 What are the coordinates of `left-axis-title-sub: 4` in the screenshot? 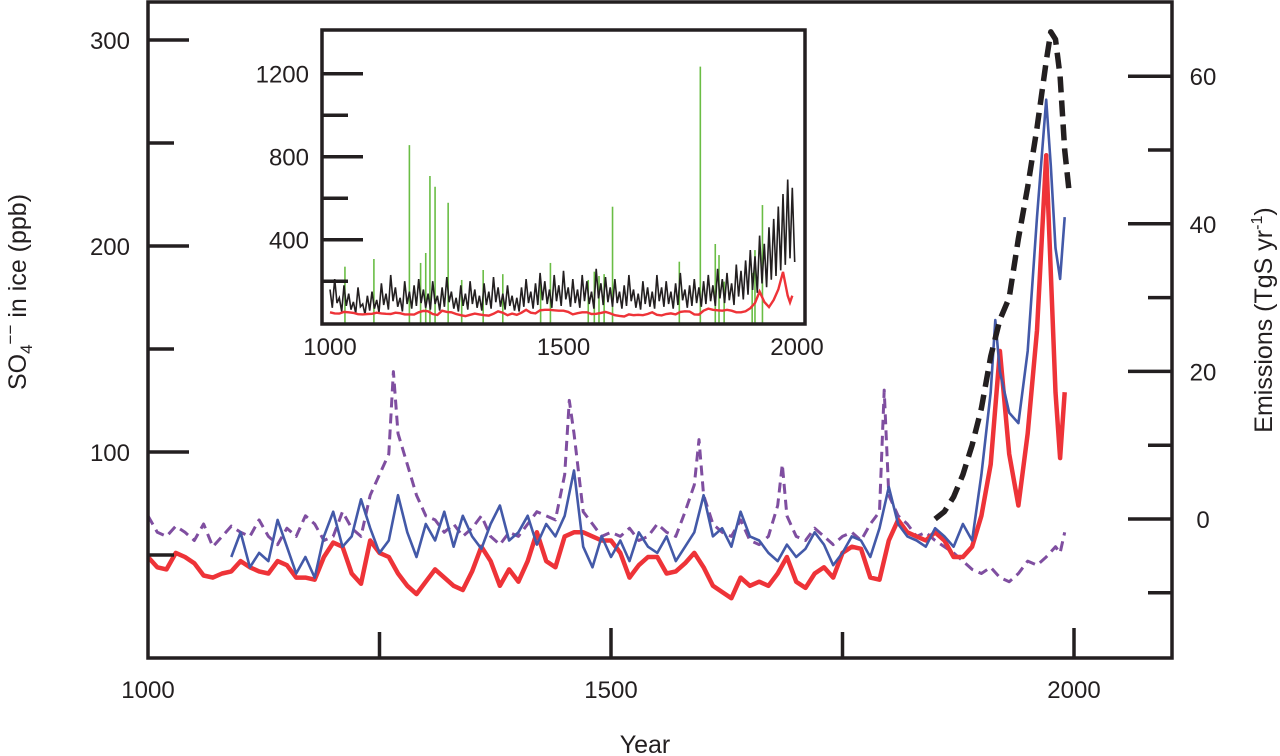 It's located at (26, 348).